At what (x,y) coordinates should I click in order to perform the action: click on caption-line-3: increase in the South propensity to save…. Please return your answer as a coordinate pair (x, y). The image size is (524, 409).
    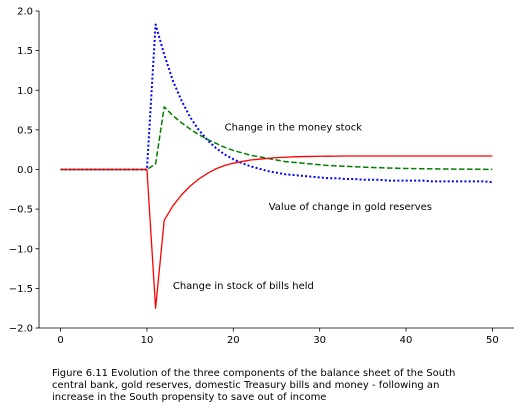
    Looking at the image, I should click on (189, 397).